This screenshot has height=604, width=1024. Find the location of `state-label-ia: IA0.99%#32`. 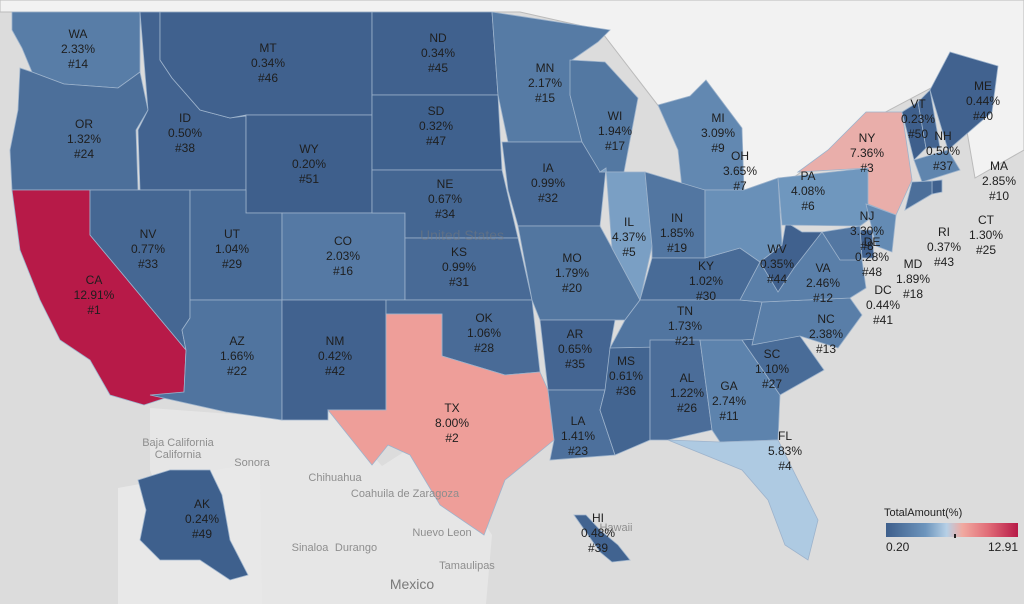

state-label-ia: IA0.99%#32 is located at coordinates (548, 183).